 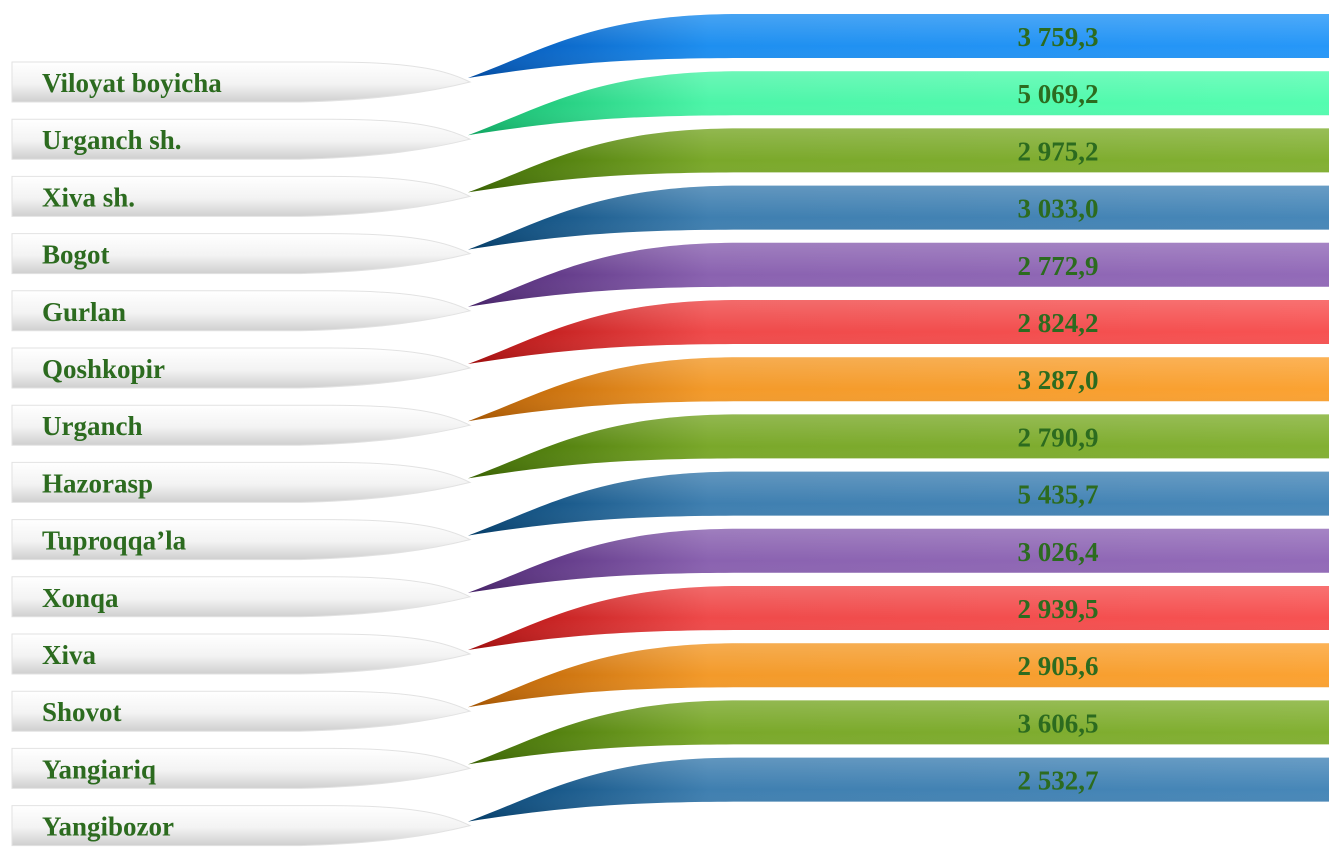 What do you see at coordinates (1058, 380) in the screenshot?
I see `data-label: 3 287,0` at bounding box center [1058, 380].